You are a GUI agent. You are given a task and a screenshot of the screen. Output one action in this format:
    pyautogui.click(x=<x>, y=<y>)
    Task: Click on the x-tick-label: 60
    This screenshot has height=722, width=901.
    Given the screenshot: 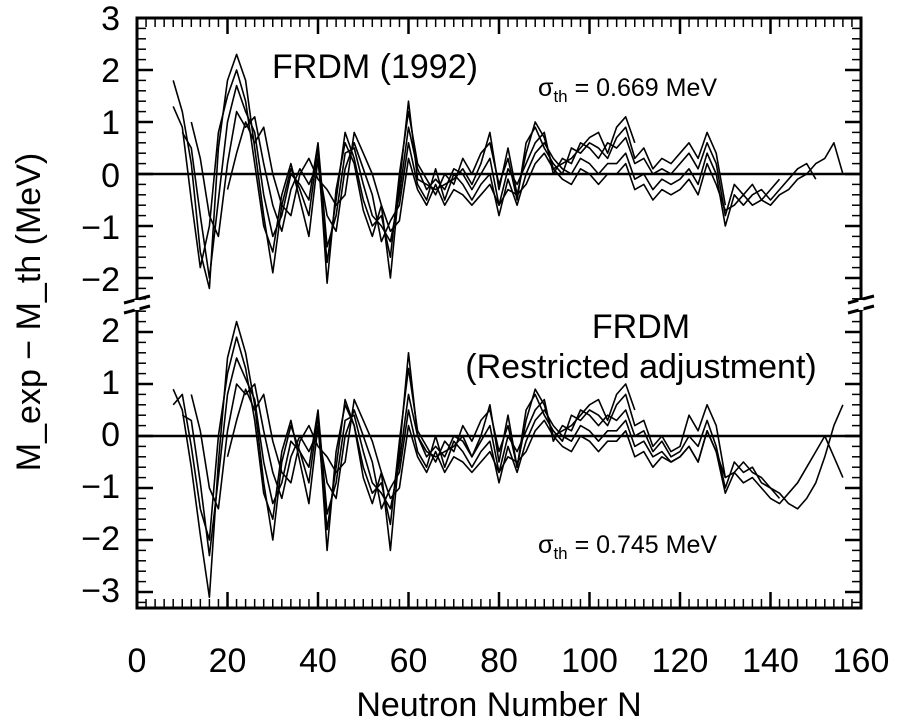 What is the action you would take?
    pyautogui.click(x=409, y=661)
    